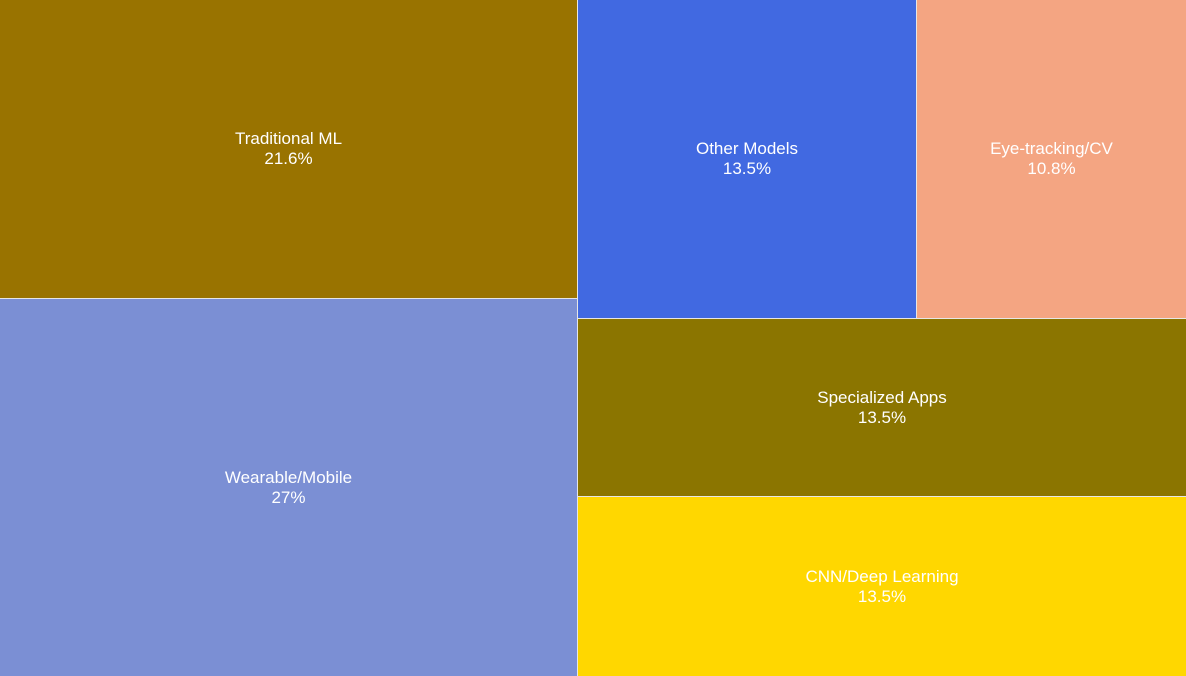 This screenshot has height=676, width=1186. Describe the element at coordinates (747, 148) in the screenshot. I see `treemap-tile-name: Other Models` at that location.